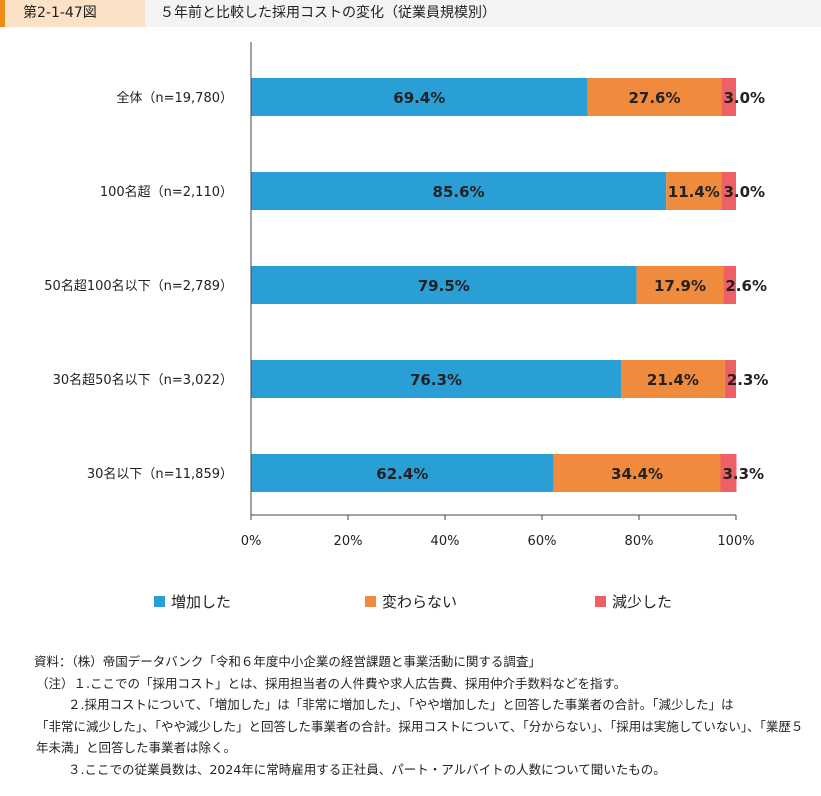 This screenshot has height=796, width=821. Describe the element at coordinates (370, 601) in the screenshot. I see `legend-swatch-same` at that location.